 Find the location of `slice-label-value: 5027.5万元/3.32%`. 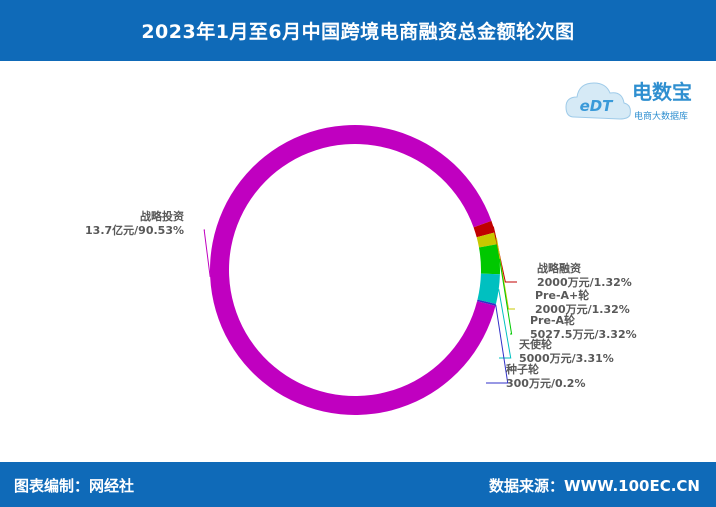

slice-label-value: 5027.5万元/3.32% is located at coordinates (583, 334).